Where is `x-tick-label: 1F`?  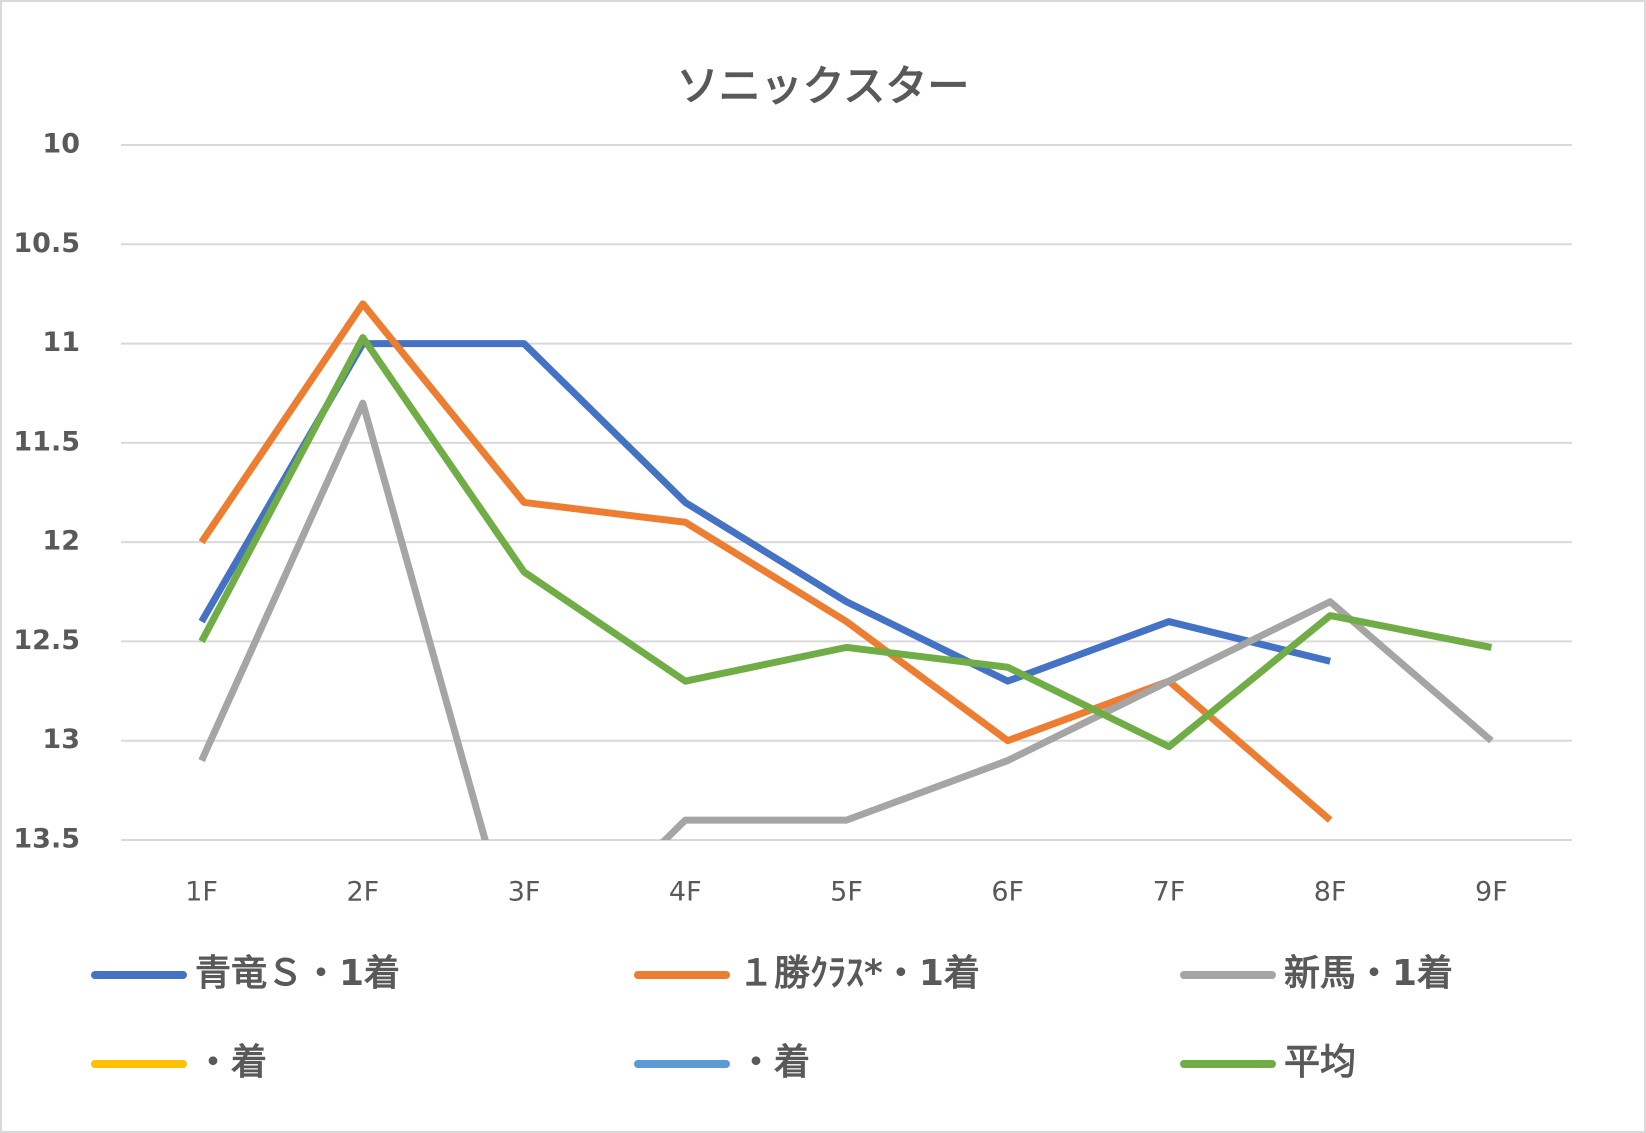 x-tick-label: 1F is located at coordinates (201, 892).